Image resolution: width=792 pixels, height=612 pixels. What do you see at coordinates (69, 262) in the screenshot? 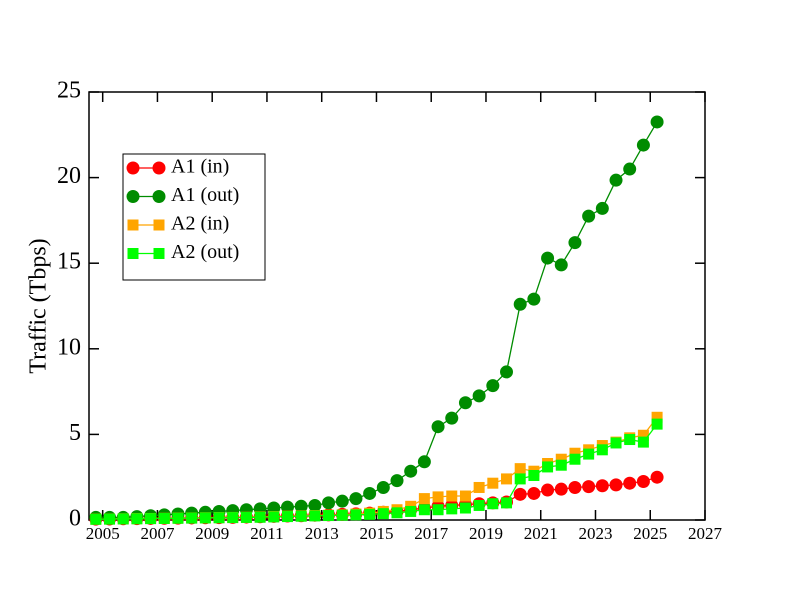
I see `y-tick-label: 15` at bounding box center [69, 262].